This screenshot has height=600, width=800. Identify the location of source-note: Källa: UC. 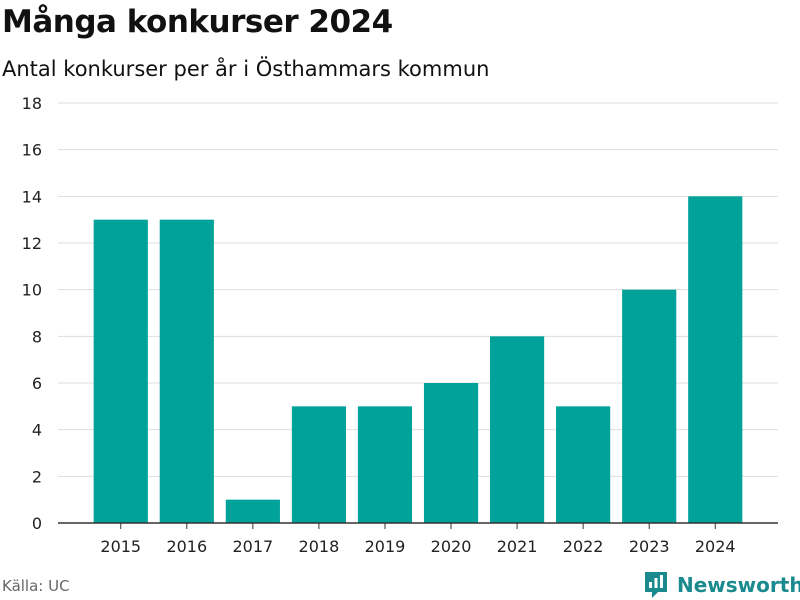
(36, 586).